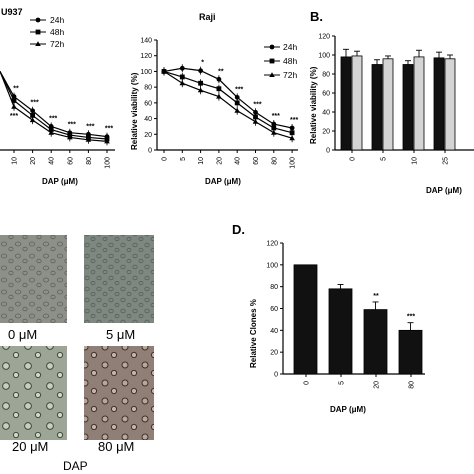 This screenshot has height=474, width=474. I want to click on u937-series-line-24h, so click(60, 117).